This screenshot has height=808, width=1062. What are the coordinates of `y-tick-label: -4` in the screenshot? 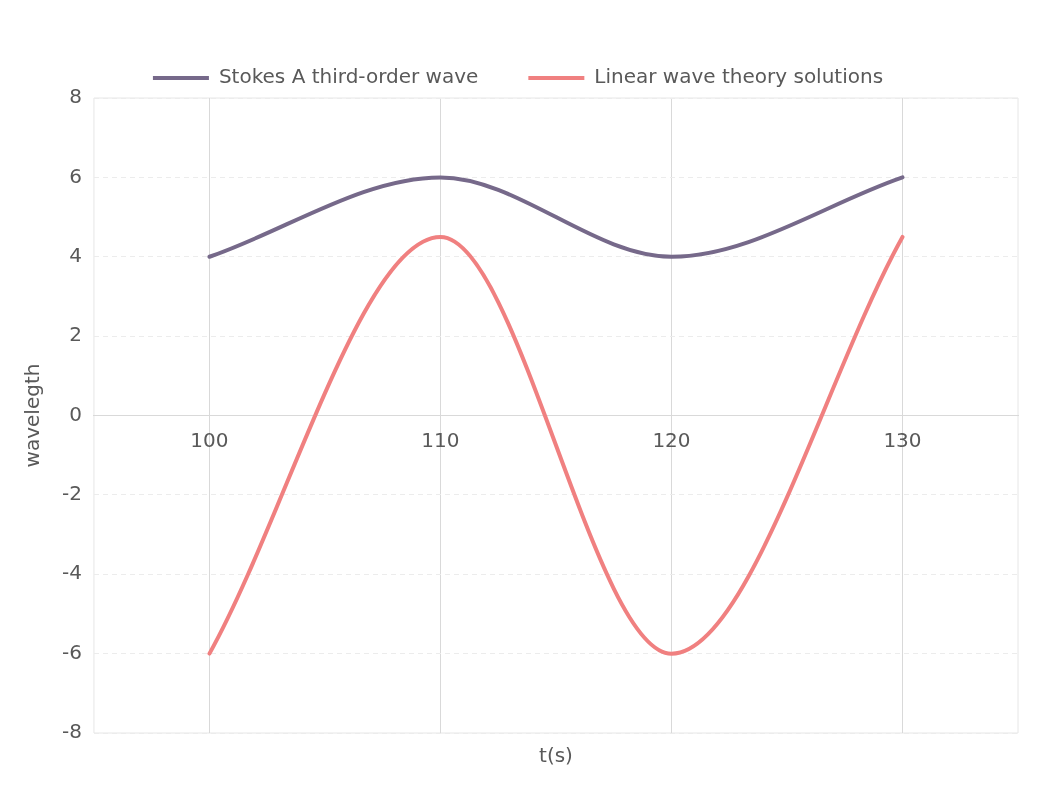 It's located at (71, 572).